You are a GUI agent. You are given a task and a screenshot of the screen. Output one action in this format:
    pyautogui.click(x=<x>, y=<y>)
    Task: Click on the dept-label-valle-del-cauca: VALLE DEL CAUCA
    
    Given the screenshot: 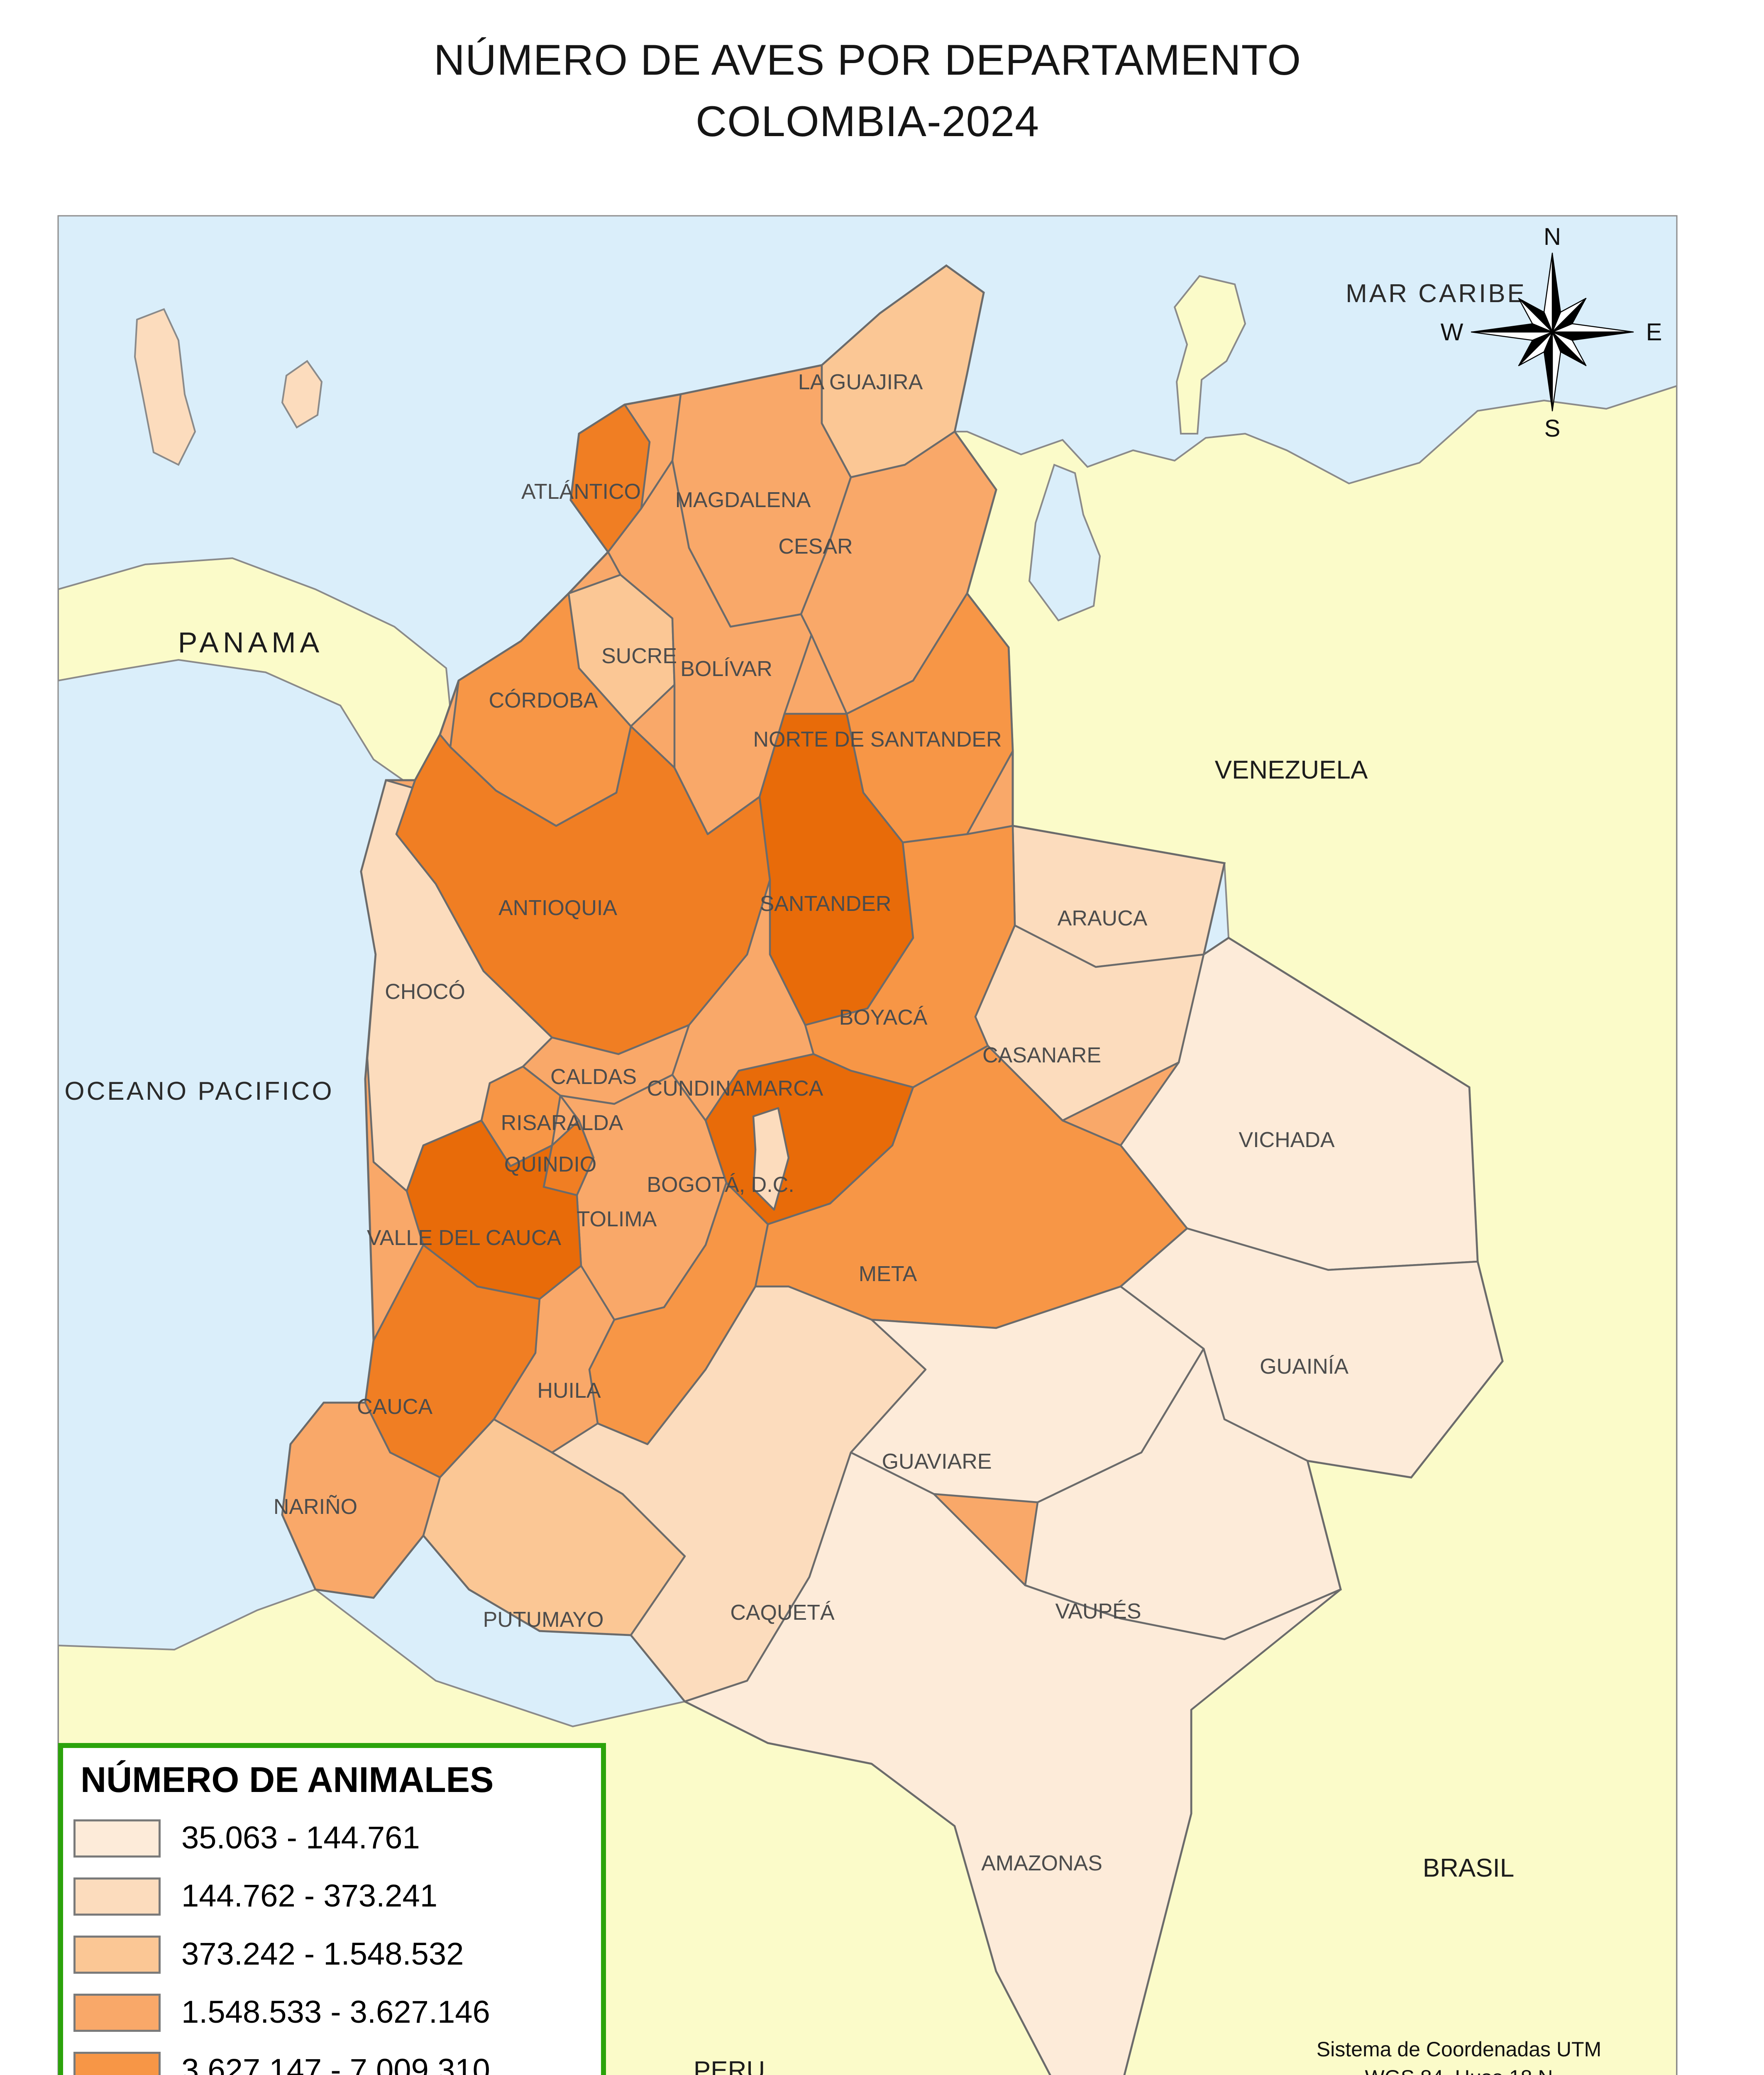 What is the action you would take?
    pyautogui.click(x=464, y=1238)
    